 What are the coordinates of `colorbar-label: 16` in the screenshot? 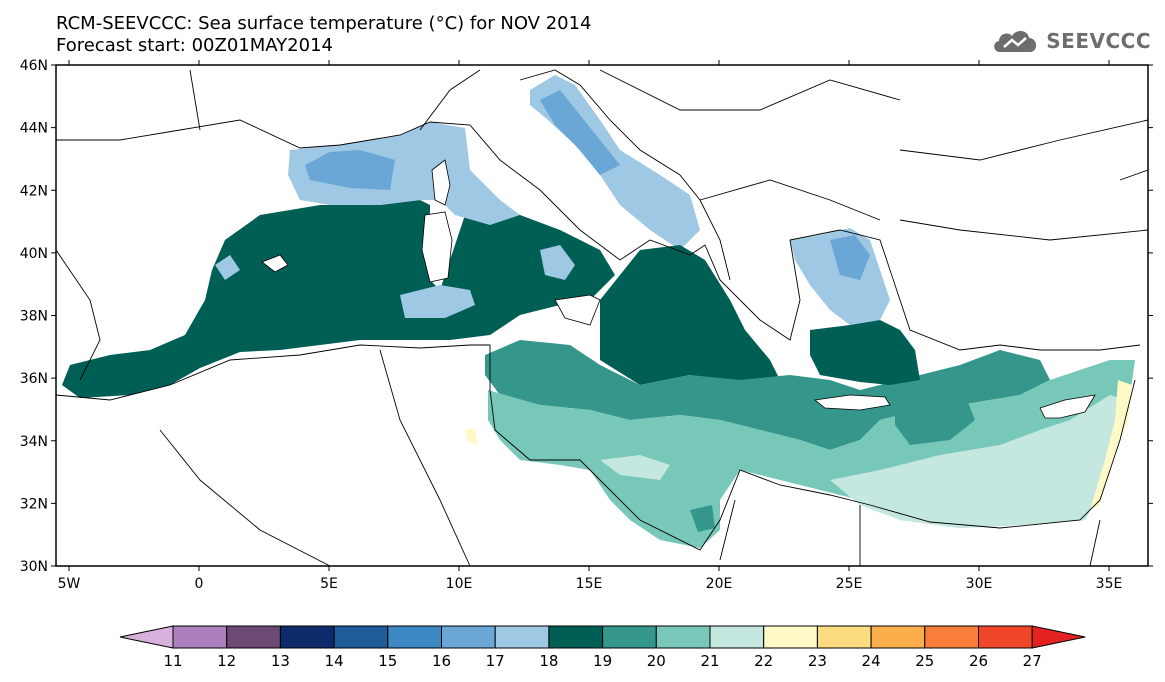 It's located at (441, 661).